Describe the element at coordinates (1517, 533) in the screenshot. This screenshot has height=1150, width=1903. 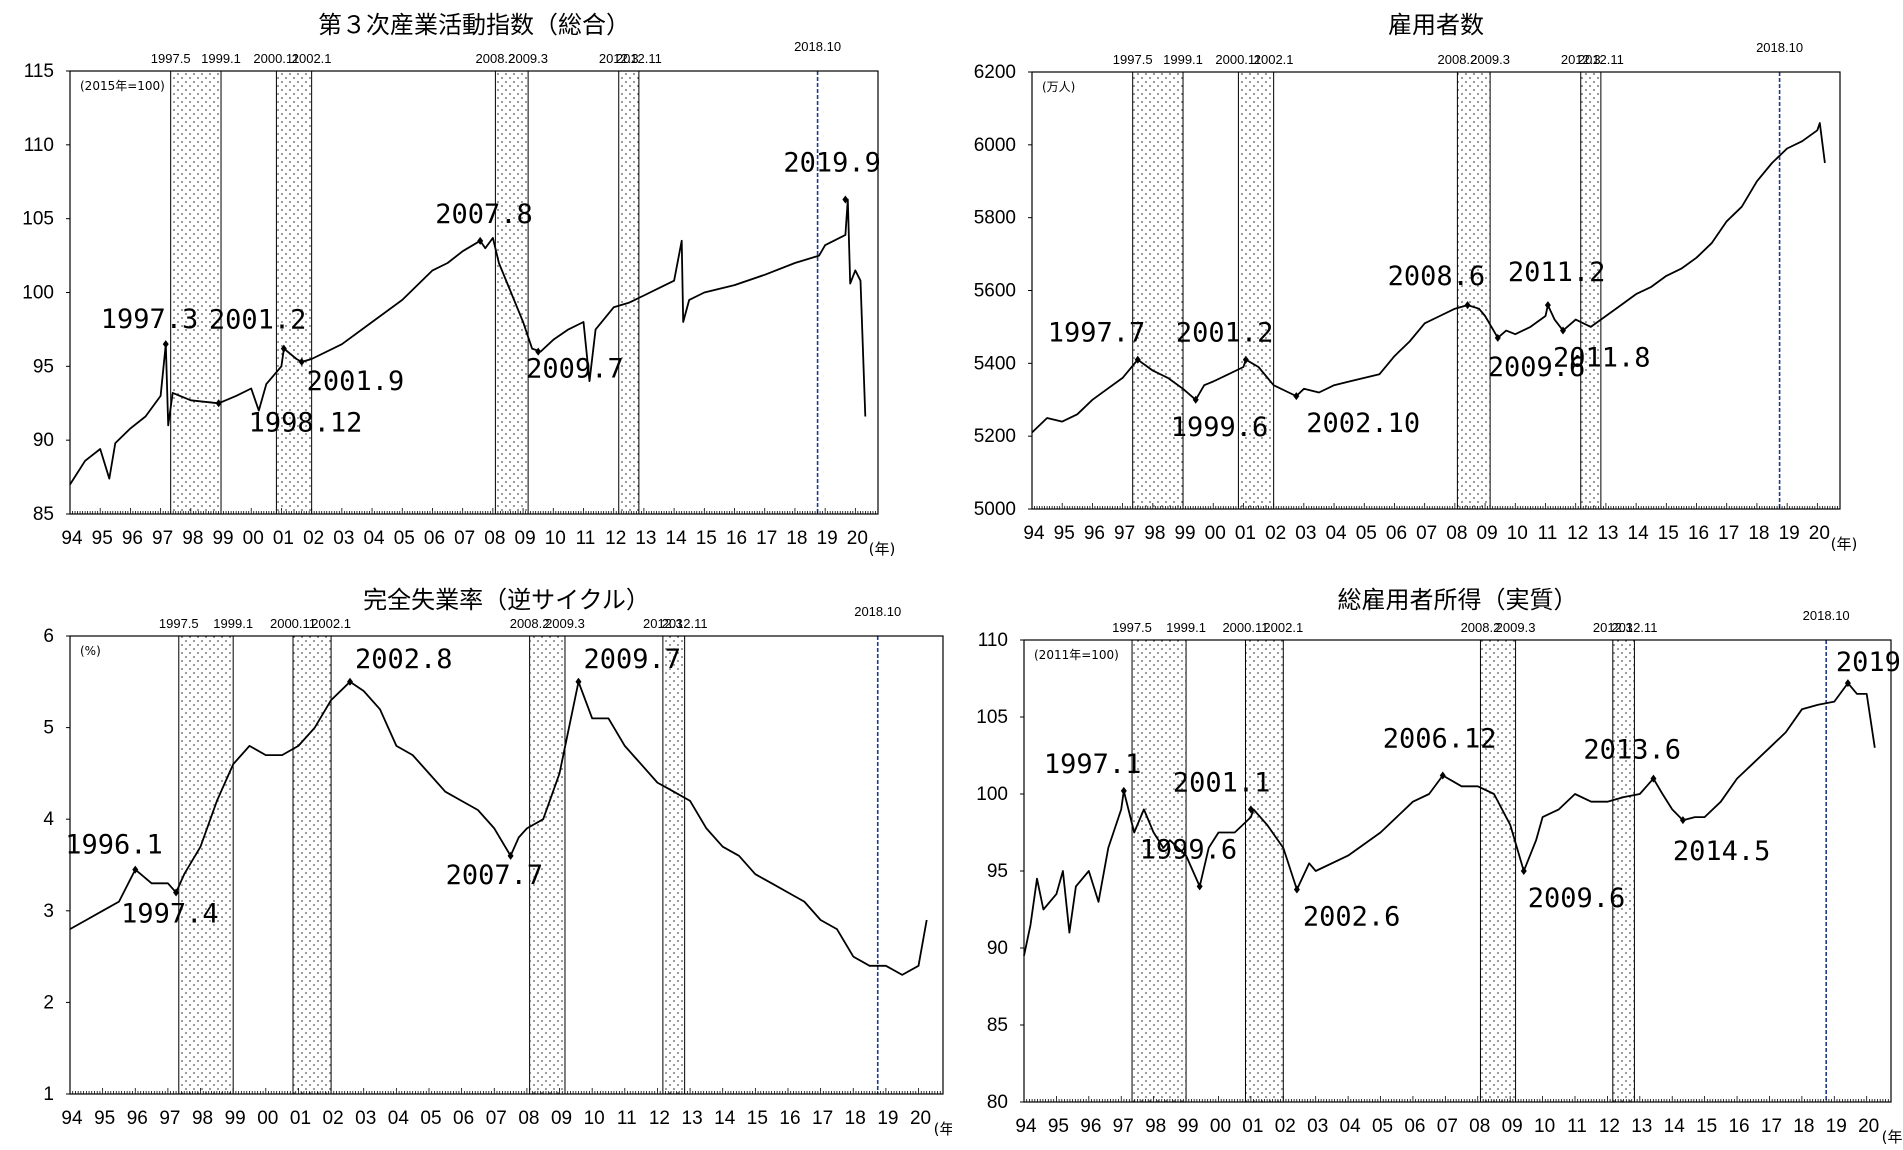
I see `x-tick-label: 10` at that location.